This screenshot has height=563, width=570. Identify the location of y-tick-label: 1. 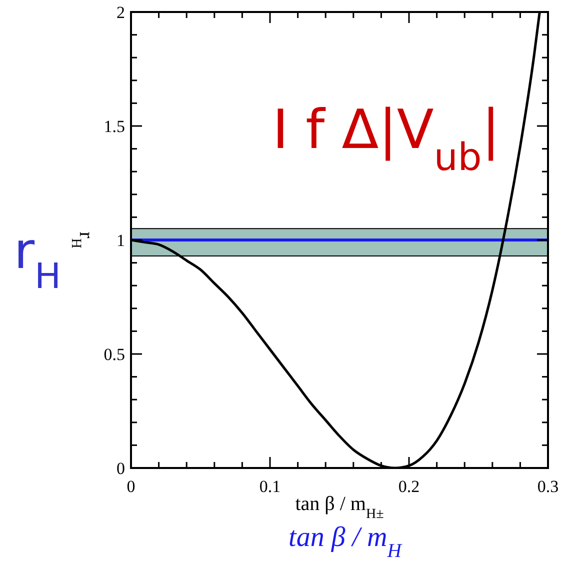
(120, 240).